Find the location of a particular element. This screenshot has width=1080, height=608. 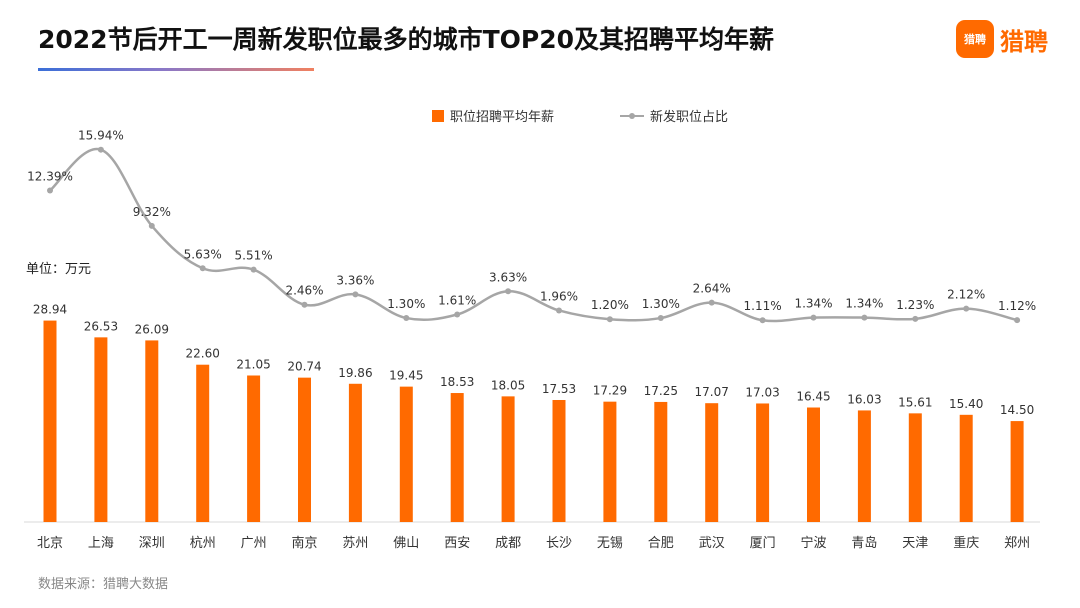

share-point-无锡 is located at coordinates (609, 319).